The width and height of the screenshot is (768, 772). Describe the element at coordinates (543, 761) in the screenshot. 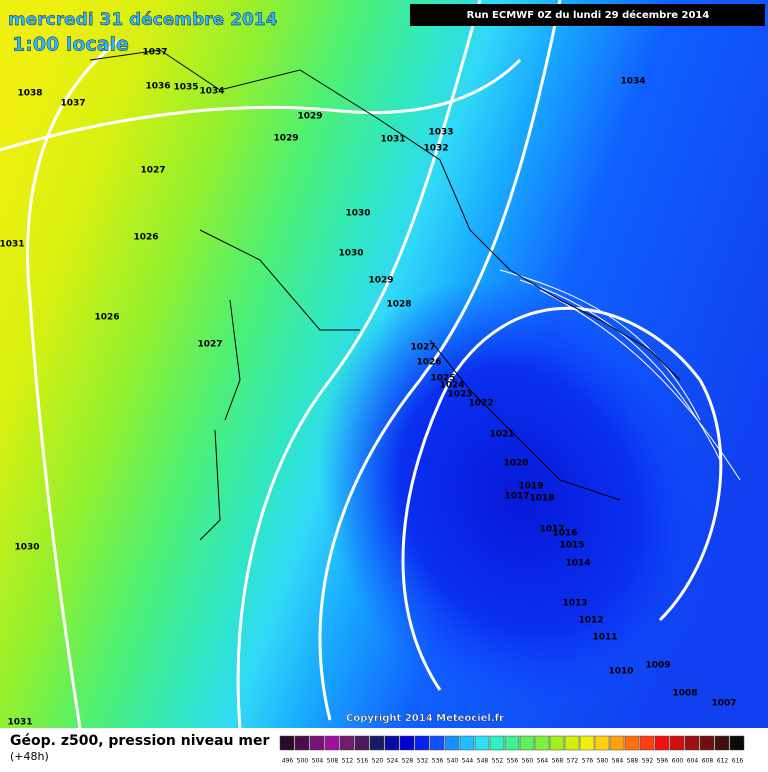

I see `scale-label: 564` at that location.